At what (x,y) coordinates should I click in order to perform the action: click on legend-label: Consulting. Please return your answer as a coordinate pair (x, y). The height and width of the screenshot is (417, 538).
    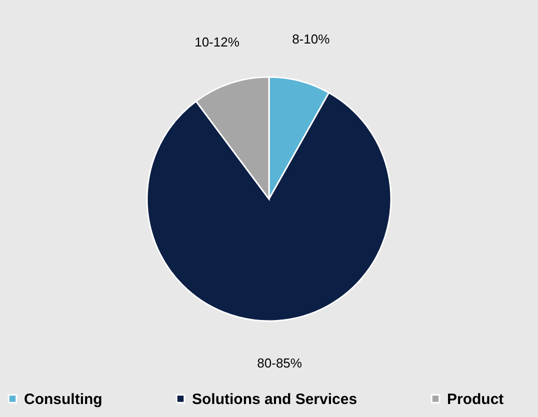
    Looking at the image, I should click on (63, 399).